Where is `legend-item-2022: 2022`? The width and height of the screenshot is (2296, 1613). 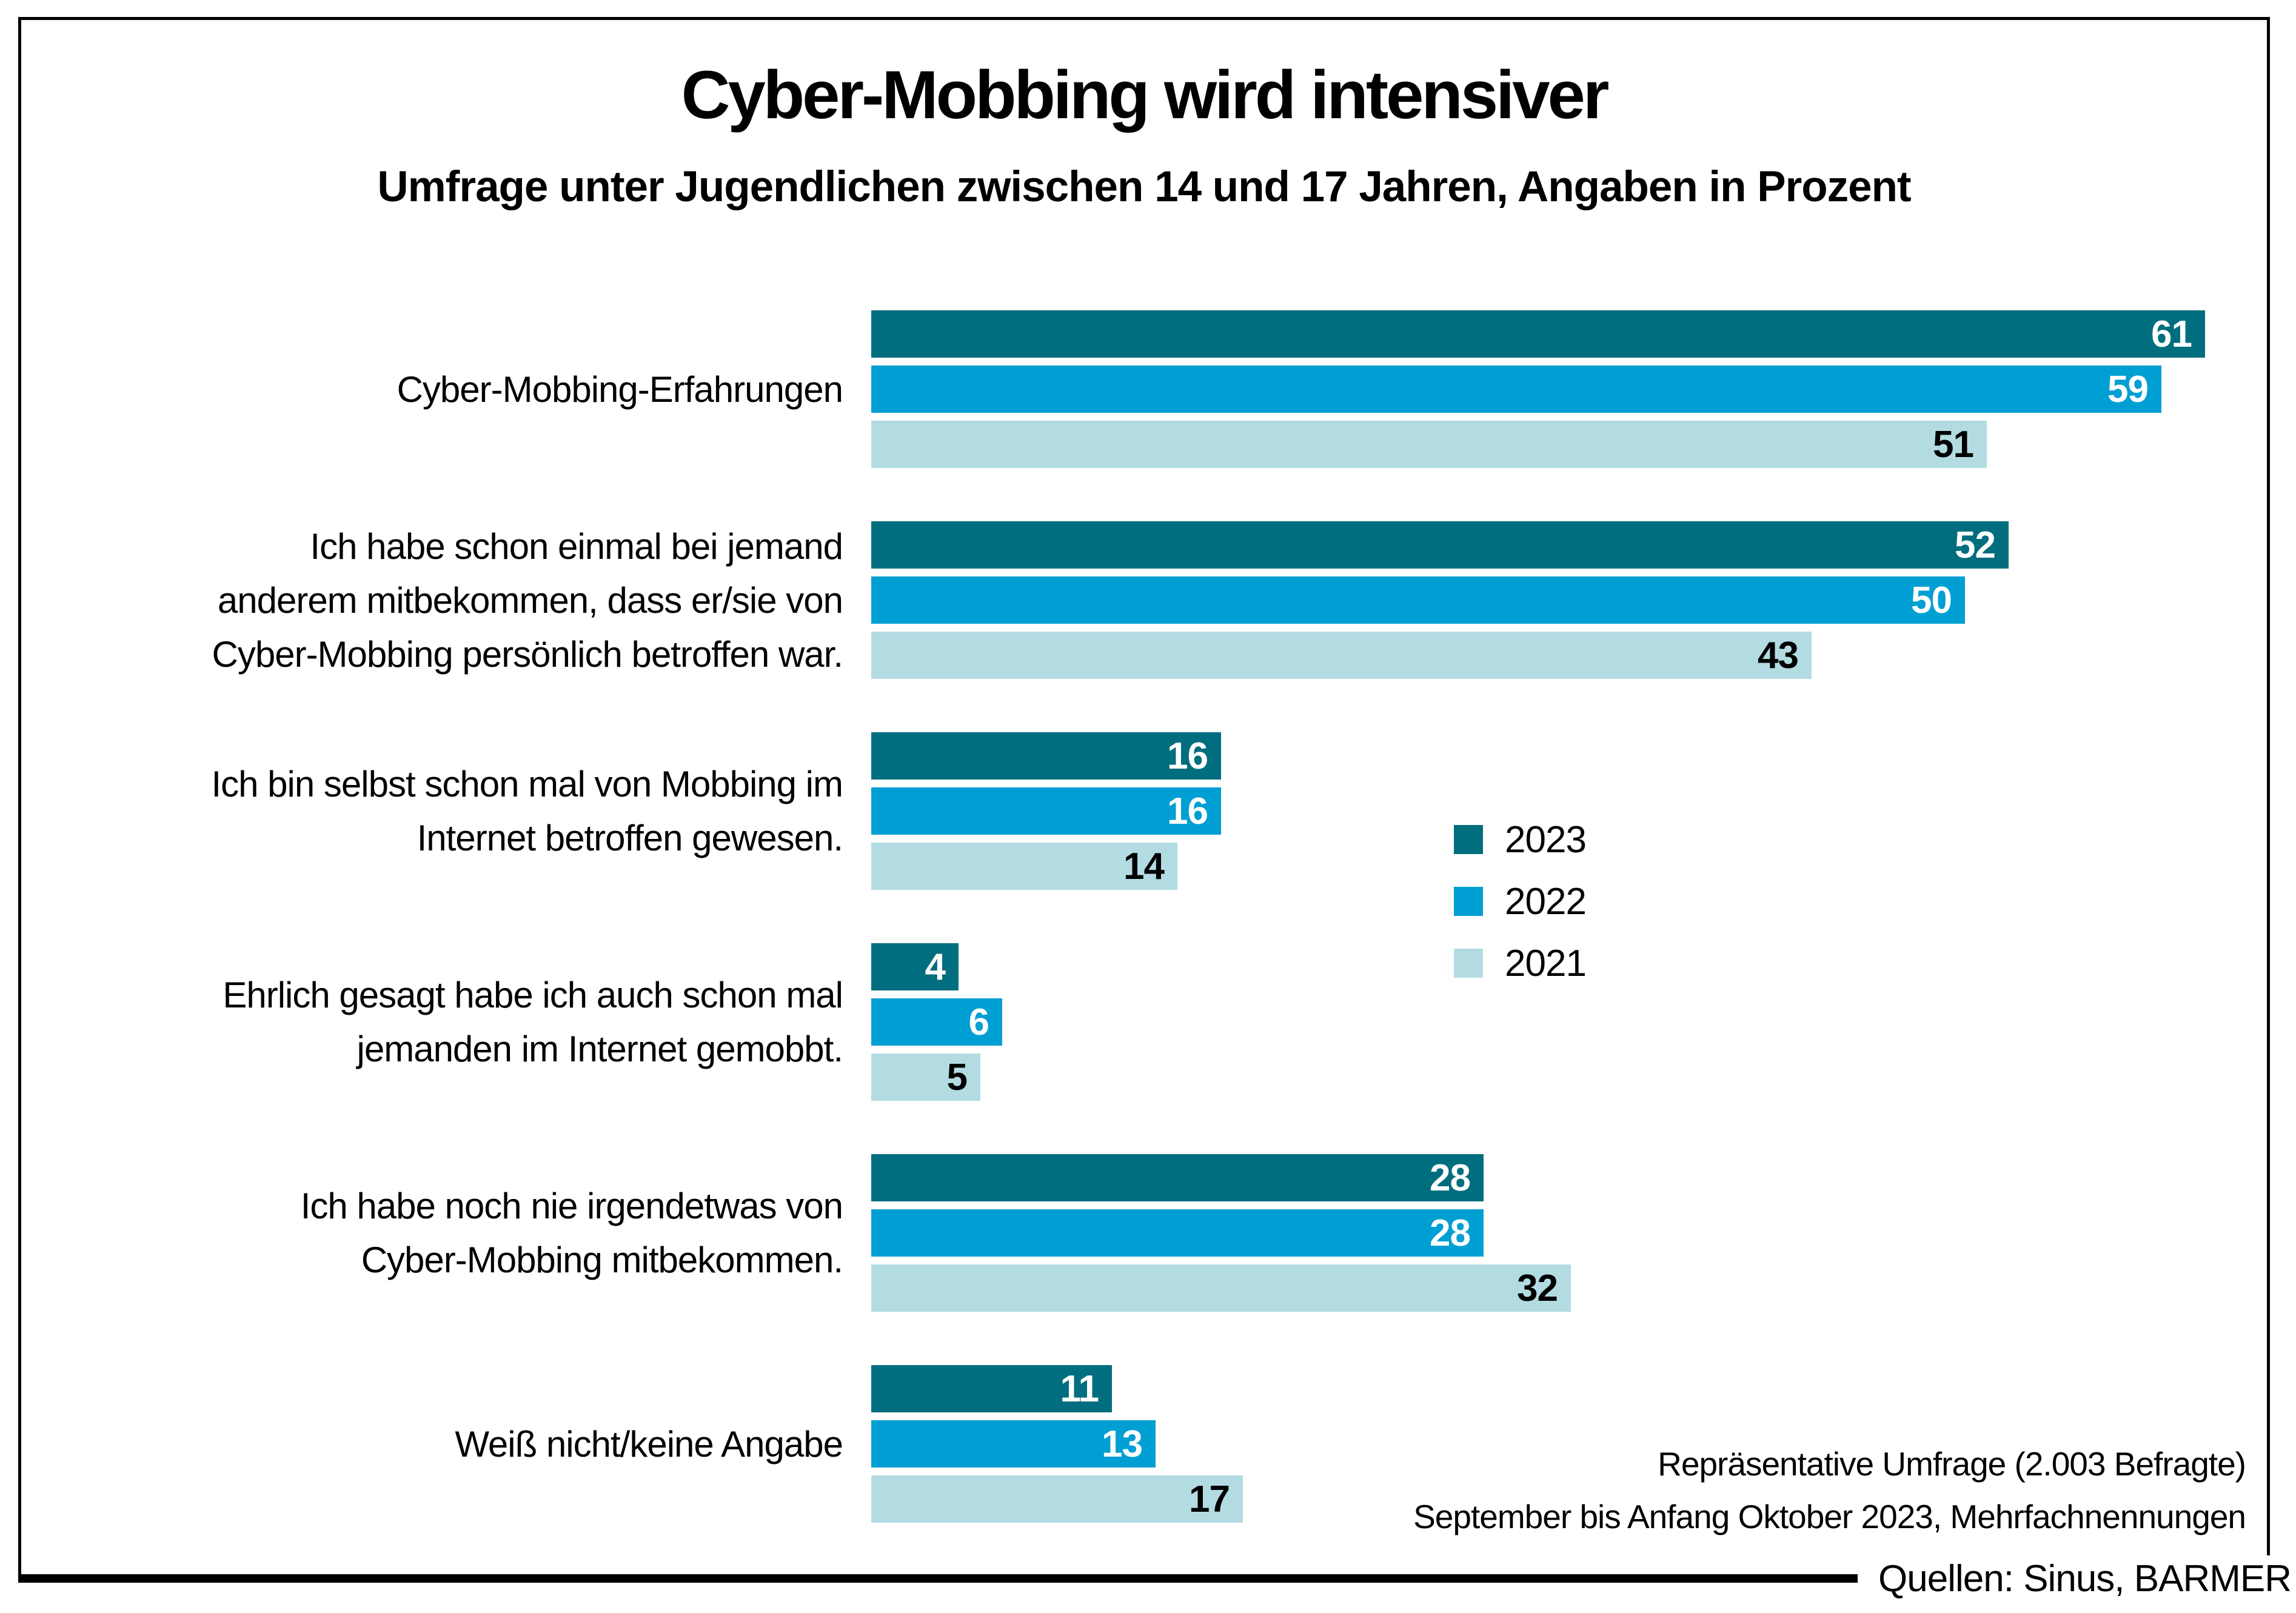
legend-item-2022: 2022 is located at coordinates (1520, 902).